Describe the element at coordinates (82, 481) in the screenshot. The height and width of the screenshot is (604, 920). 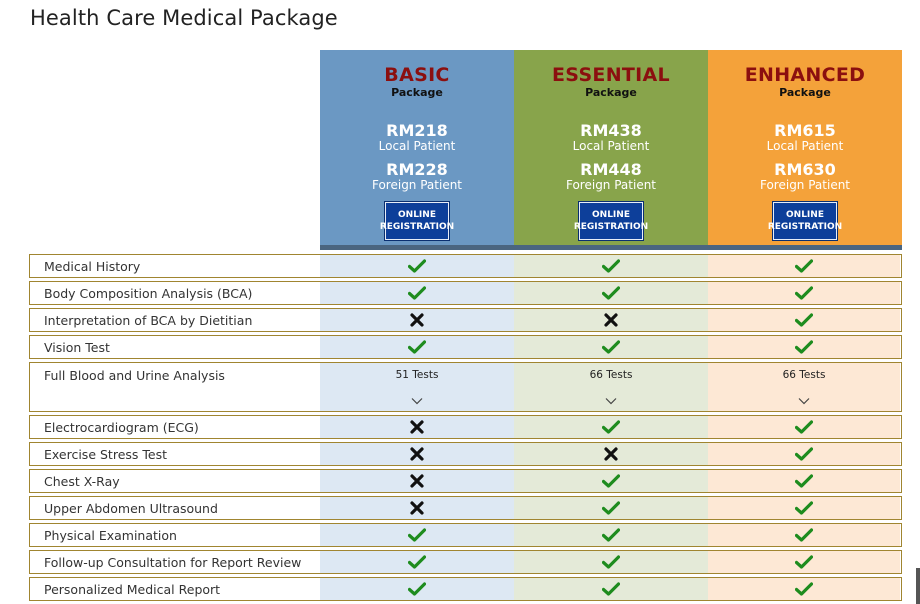
I see `feature-label: Chest X-Ray` at that location.